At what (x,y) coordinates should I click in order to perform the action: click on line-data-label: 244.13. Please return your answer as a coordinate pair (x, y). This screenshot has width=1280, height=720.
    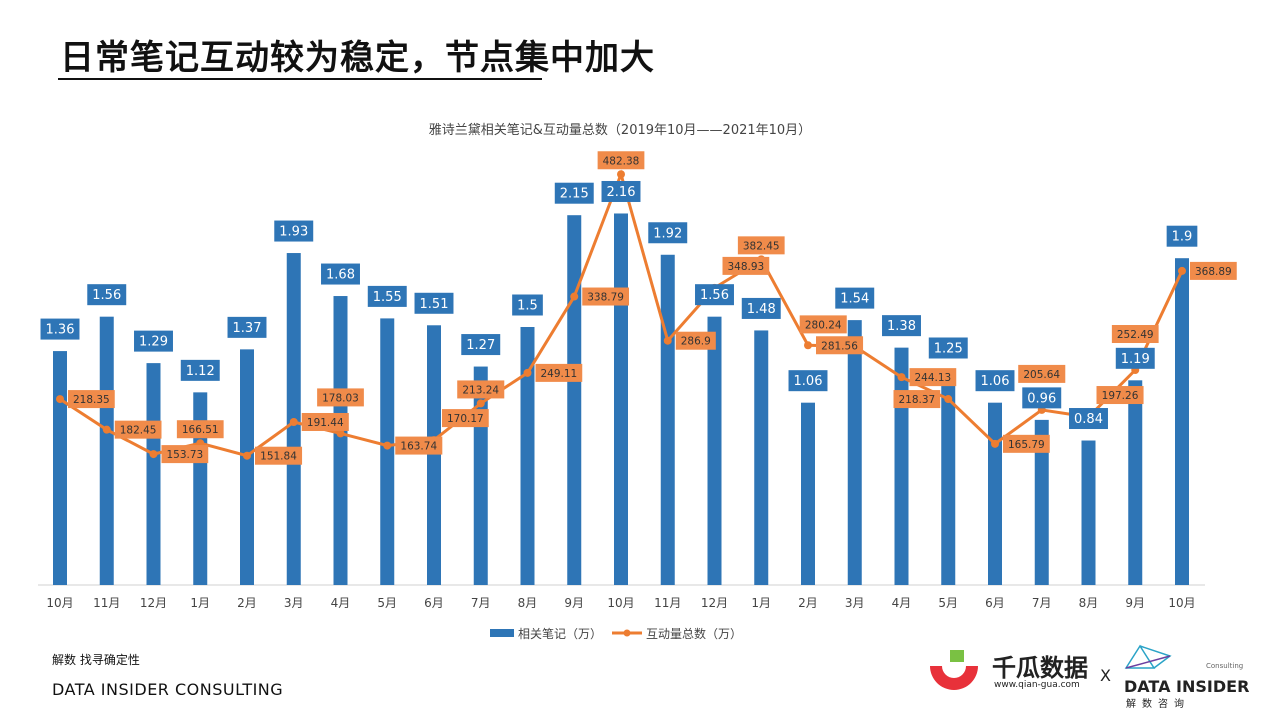
    Looking at the image, I should click on (933, 378).